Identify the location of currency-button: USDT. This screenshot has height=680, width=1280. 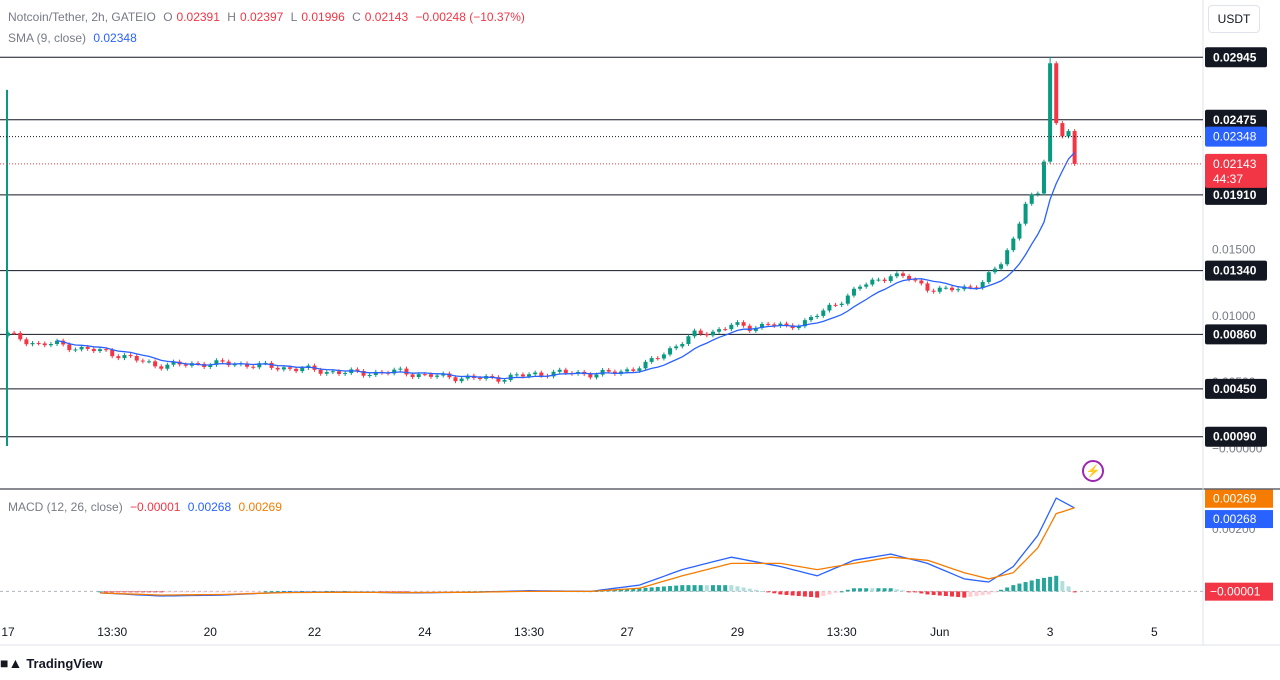
(1234, 19).